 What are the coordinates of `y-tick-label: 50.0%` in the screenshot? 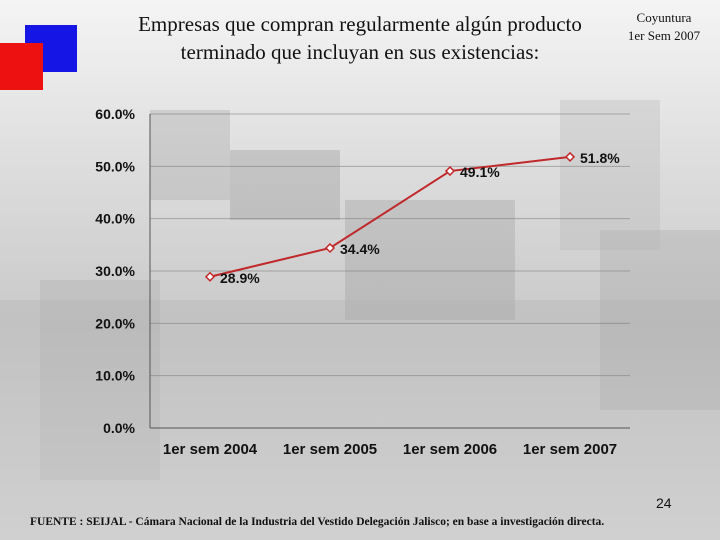 It's located at (115, 166).